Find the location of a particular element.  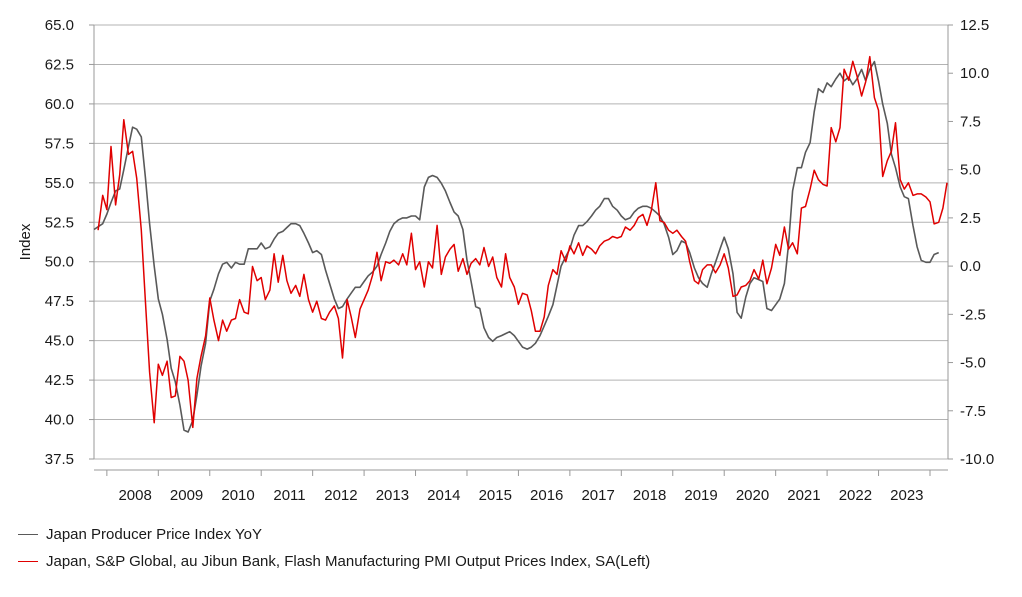

right-tick-label: -7.5 is located at coordinates (973, 411).